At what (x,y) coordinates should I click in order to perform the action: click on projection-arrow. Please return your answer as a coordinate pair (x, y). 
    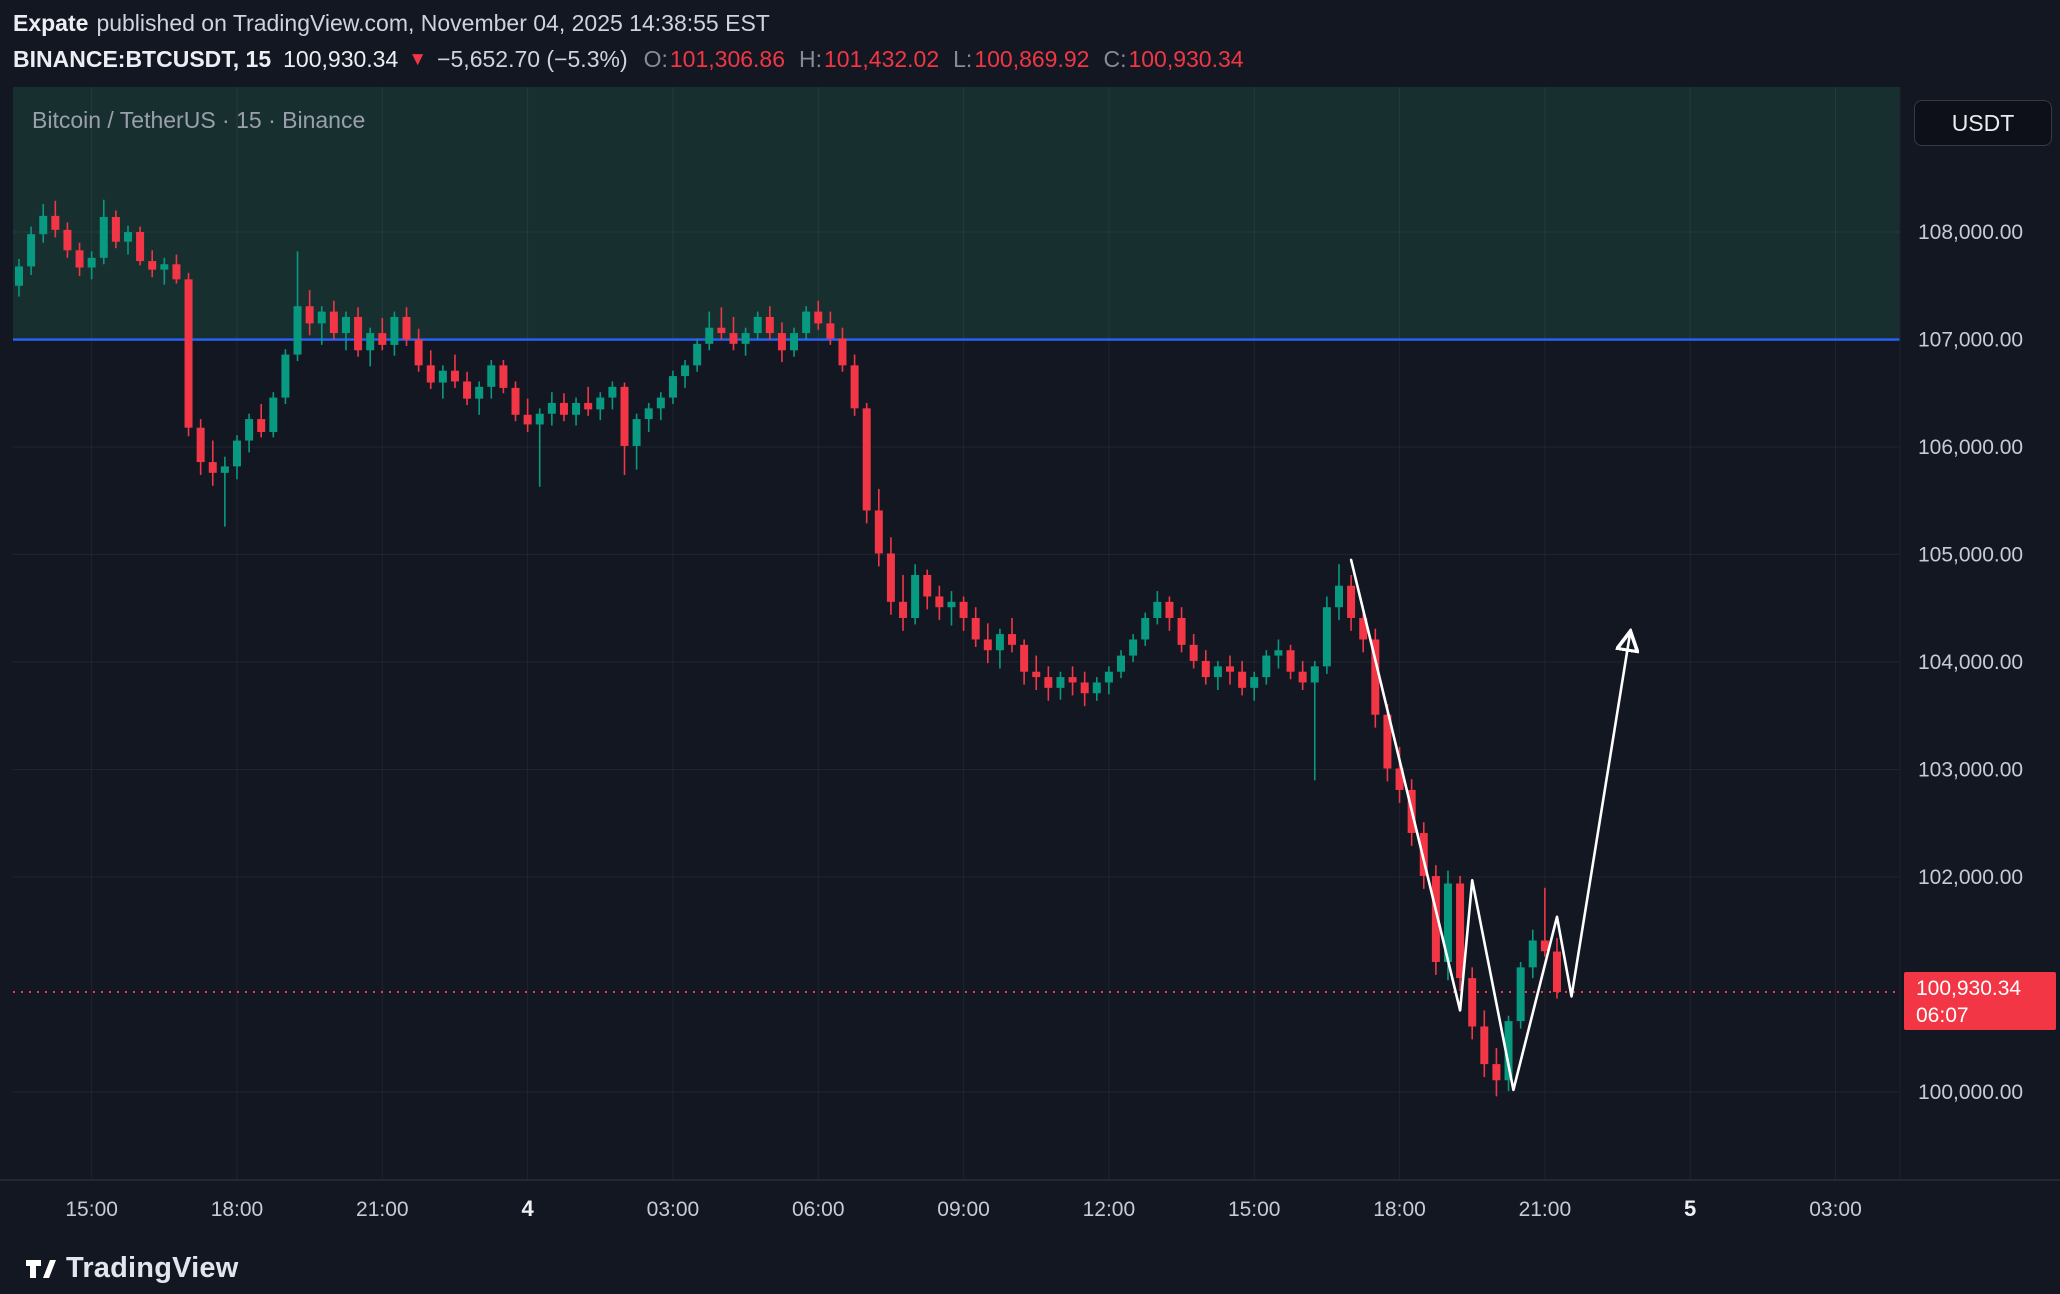
    Looking at the image, I should click on (1489, 825).